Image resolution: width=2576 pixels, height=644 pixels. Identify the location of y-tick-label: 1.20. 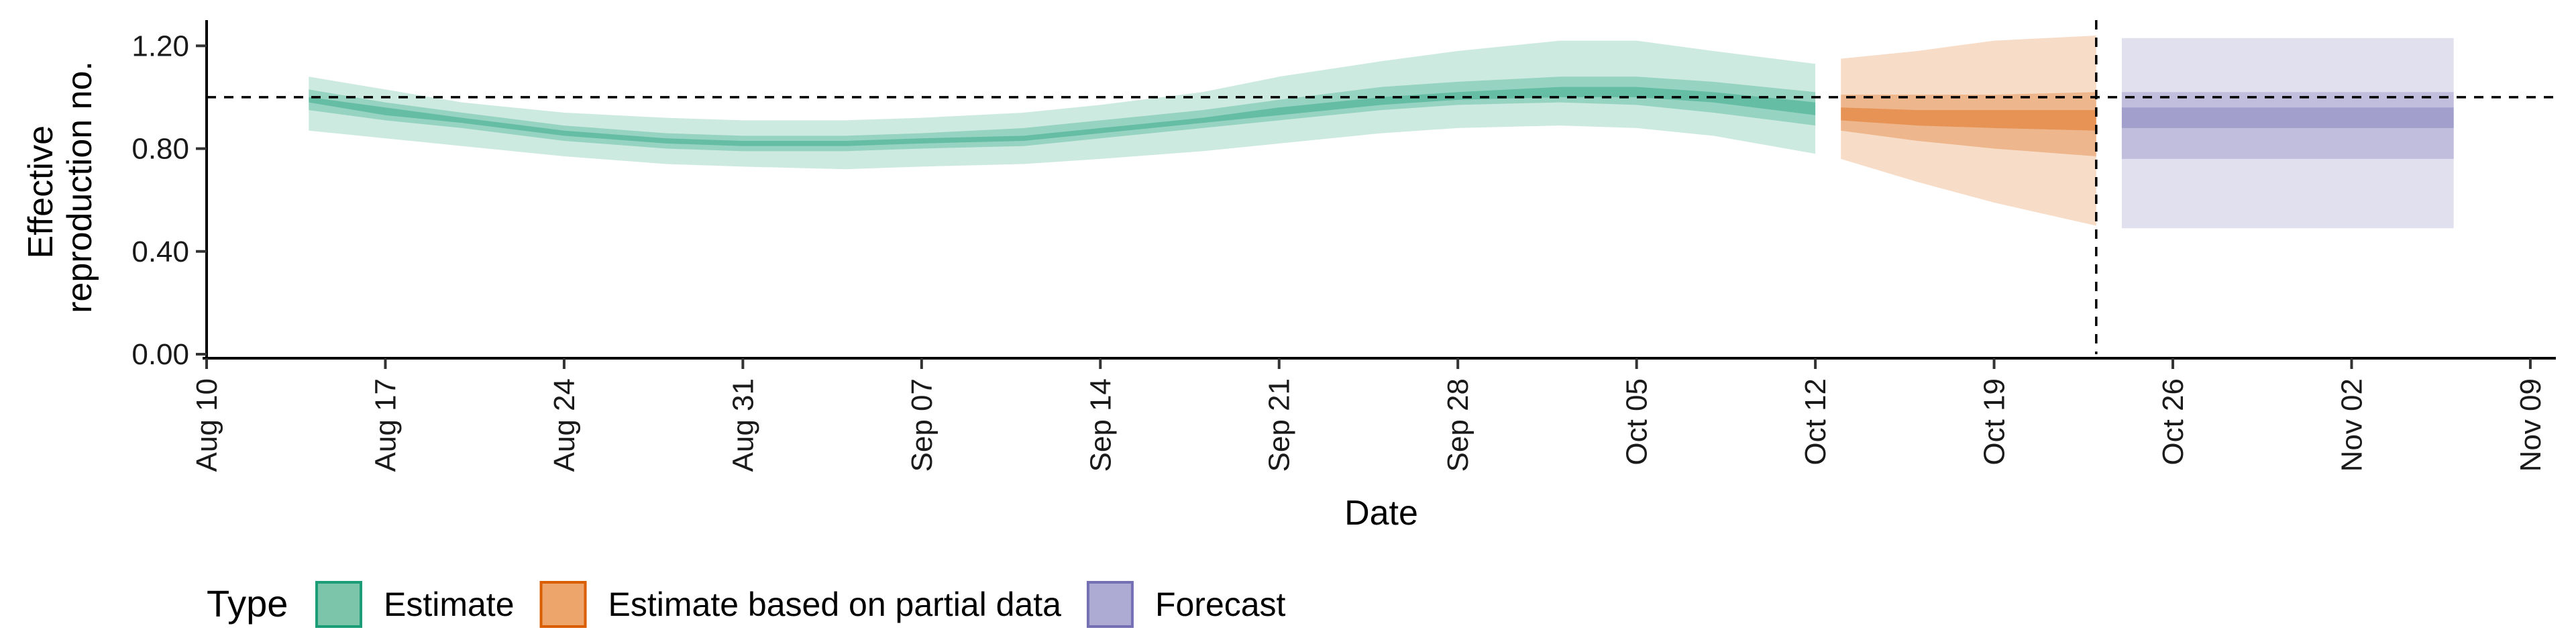
(160, 46).